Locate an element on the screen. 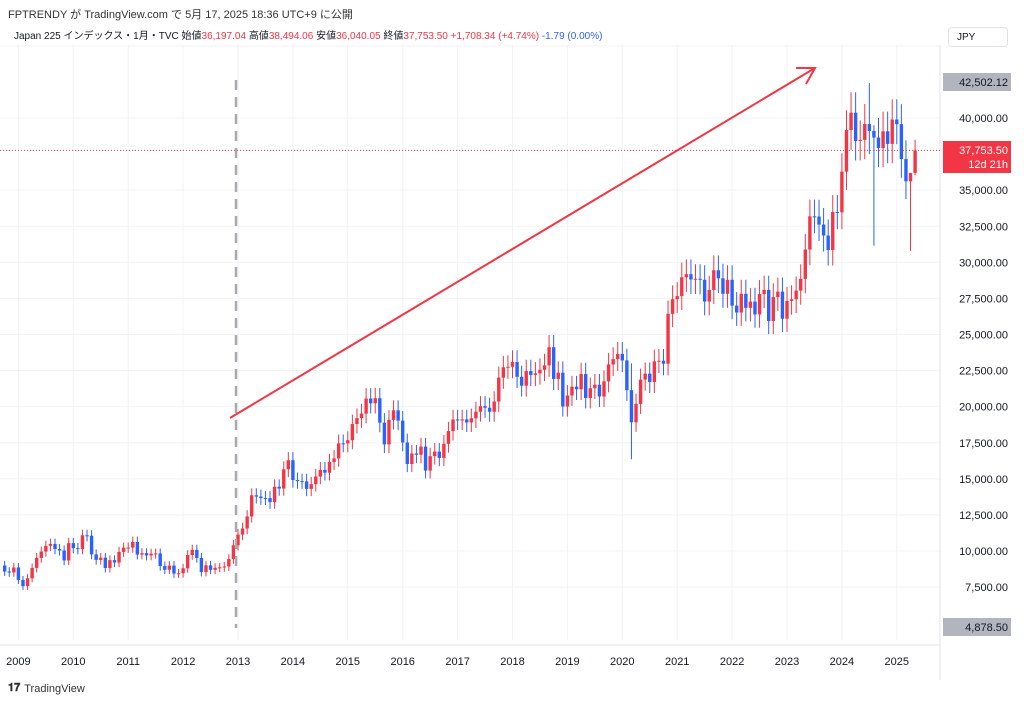 This screenshot has height=702, width=1024. y-tick-label: 22,500.00 is located at coordinates (983, 372).